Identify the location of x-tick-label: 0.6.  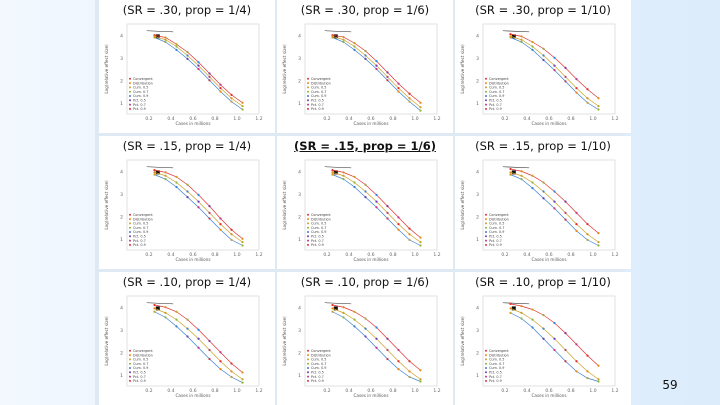
(548, 255).